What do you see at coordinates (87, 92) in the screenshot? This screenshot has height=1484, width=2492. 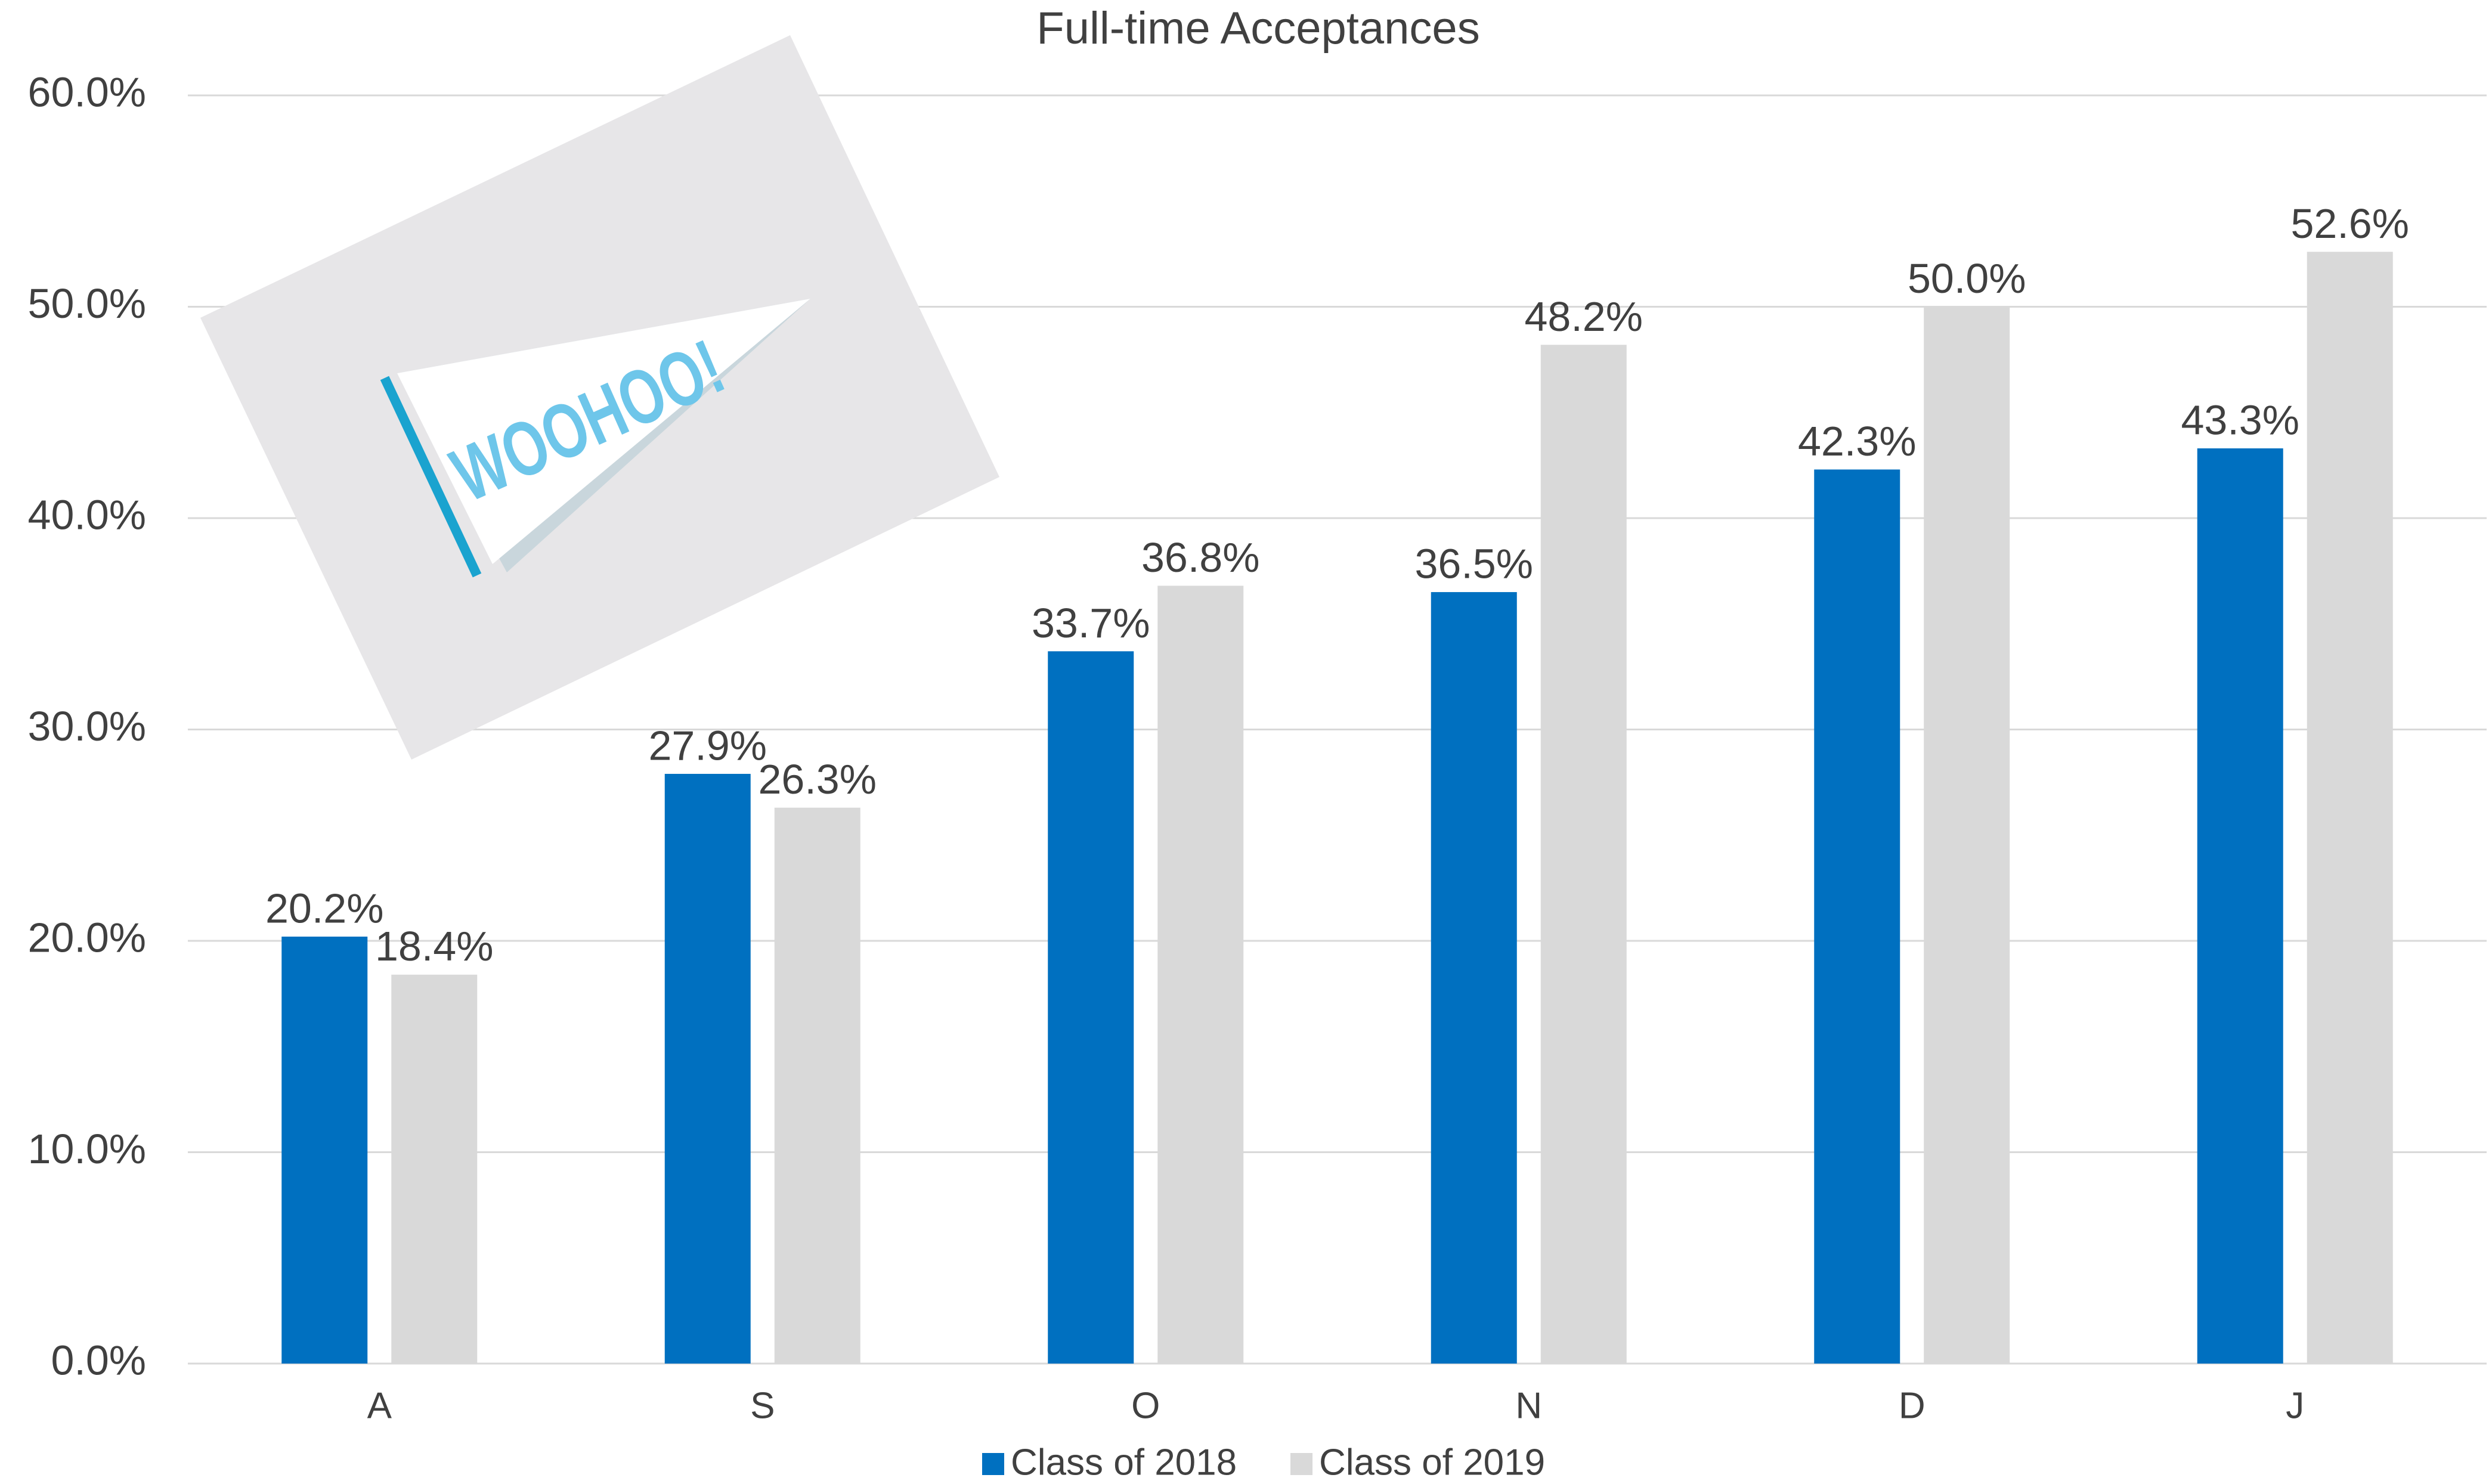 I see `y-tick-label: 60.0%` at bounding box center [87, 92].